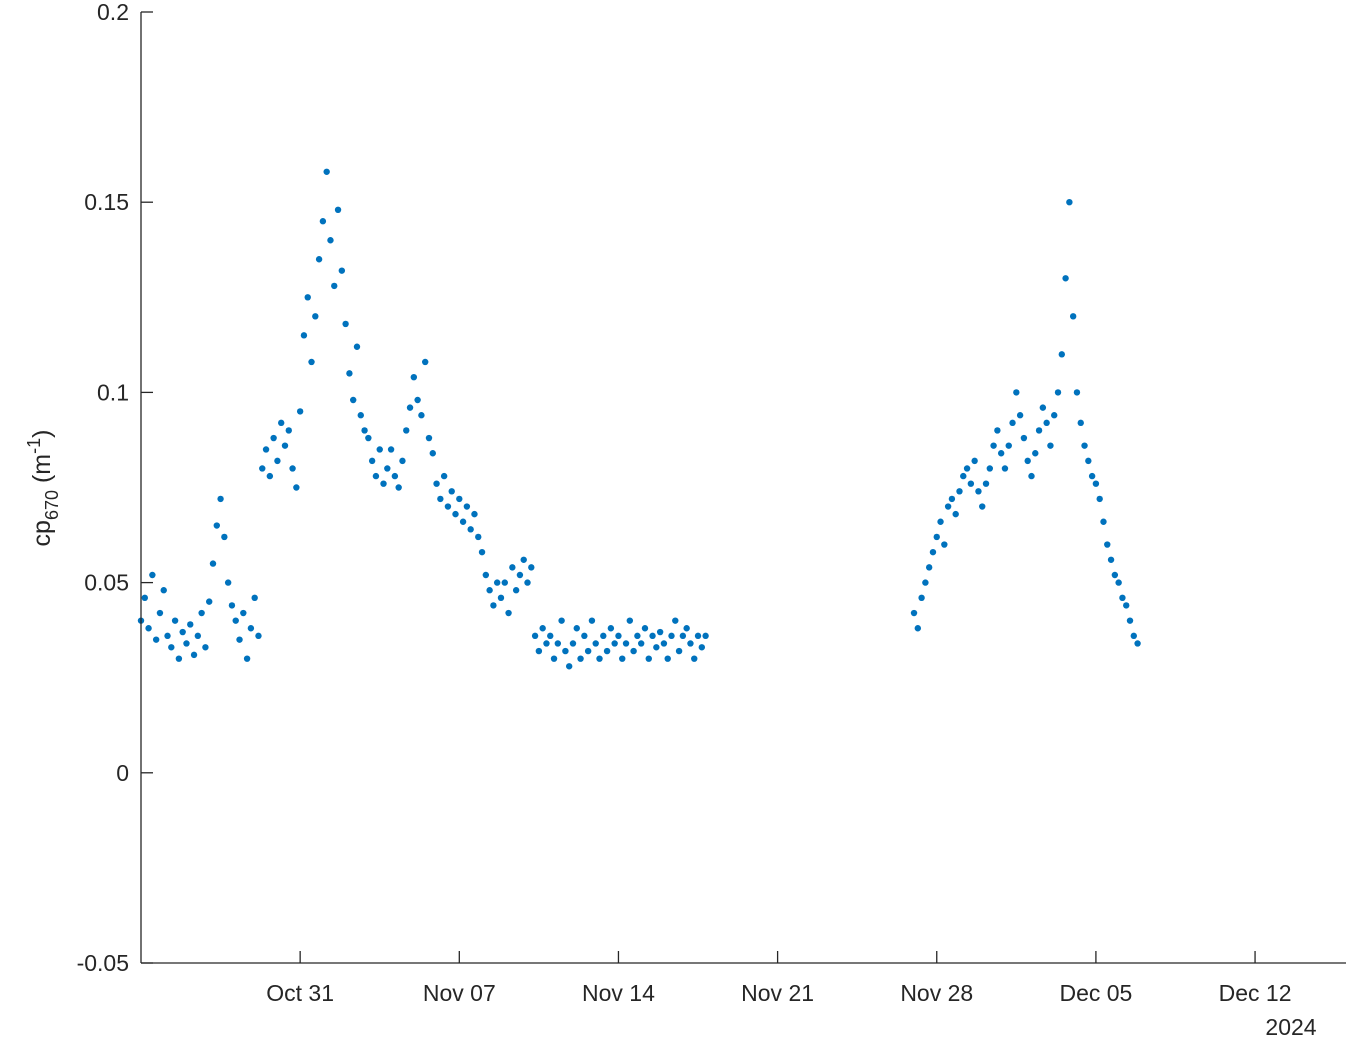  I want to click on y-axis-ticks: 0.2 0.15 0.1 0.05 0 -0.05, so click(115, 488).